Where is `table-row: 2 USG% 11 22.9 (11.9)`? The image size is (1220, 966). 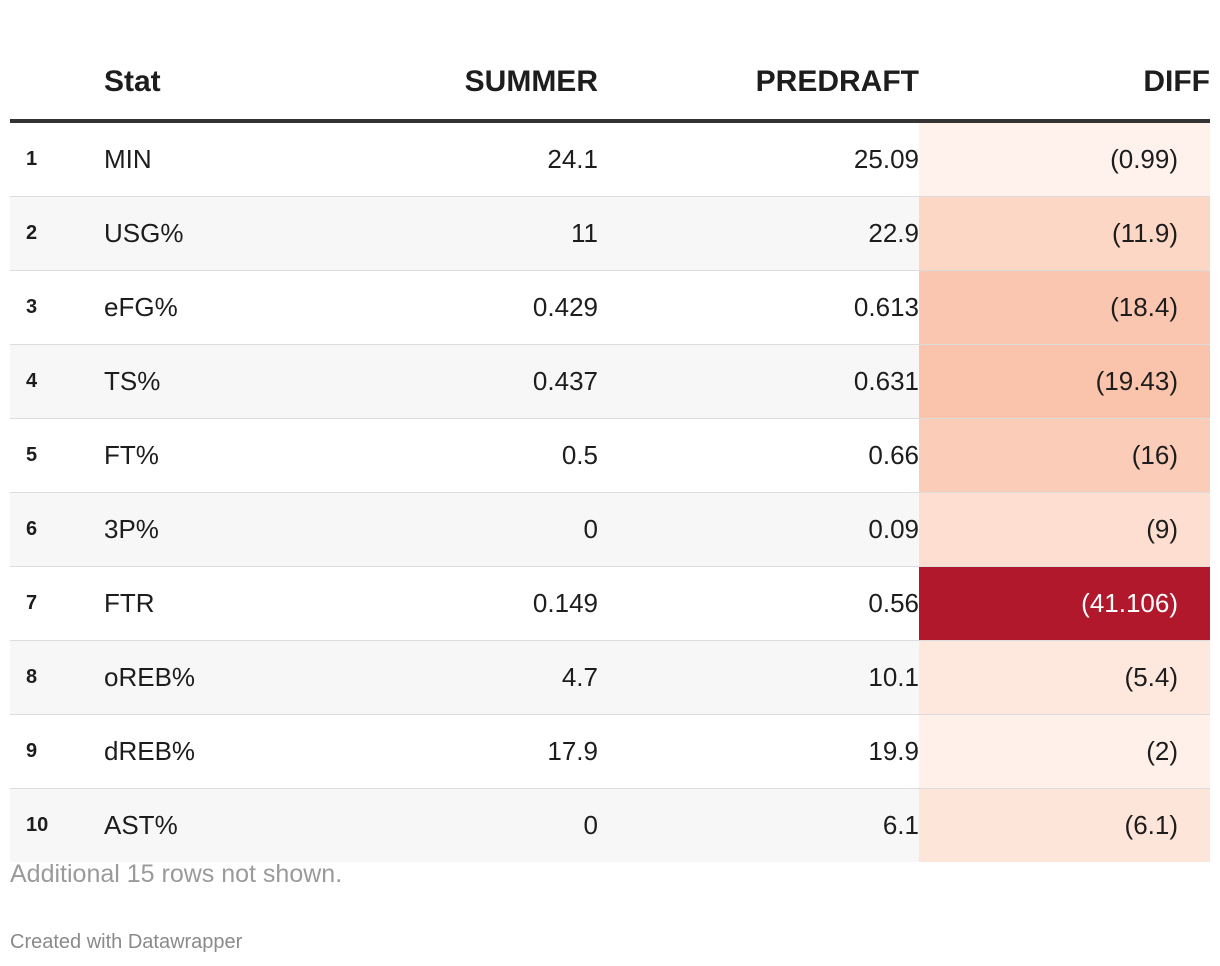 table-row: 2 USG% 11 22.9 (11.9) is located at coordinates (610, 233).